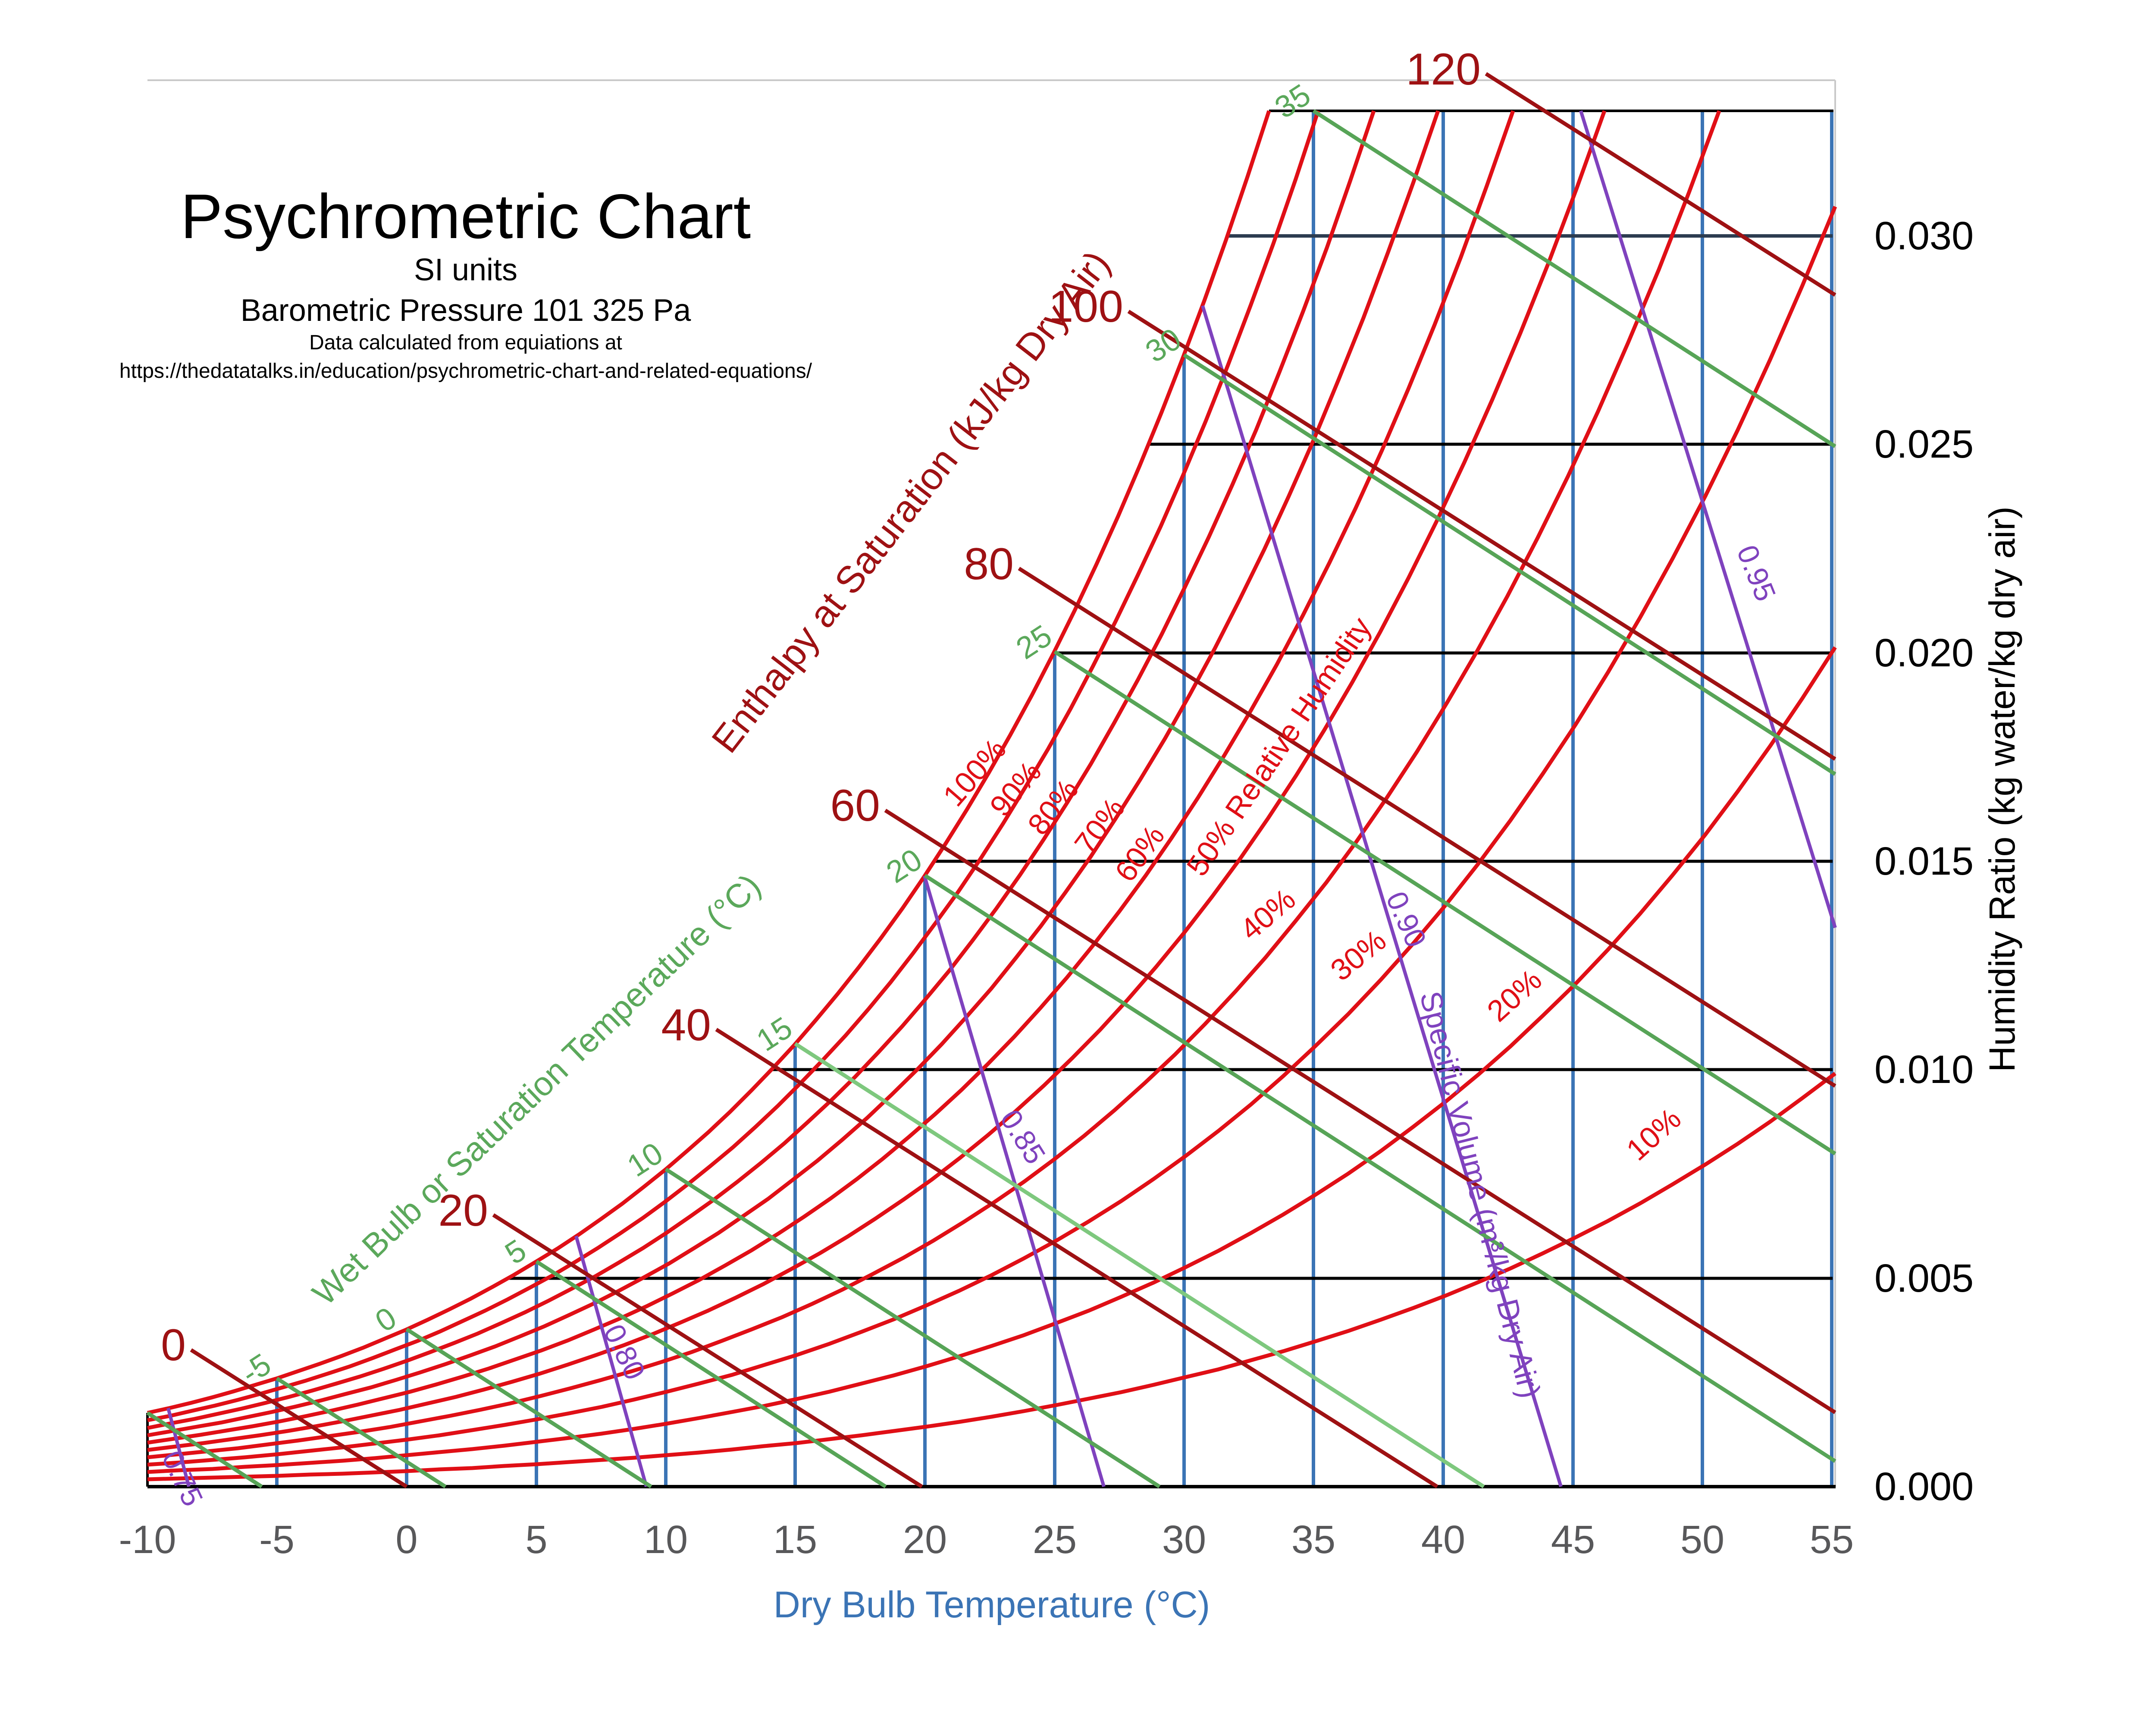  Describe the element at coordinates (686, 1025) in the screenshot. I see `enthalpy-value-label: 40` at that location.